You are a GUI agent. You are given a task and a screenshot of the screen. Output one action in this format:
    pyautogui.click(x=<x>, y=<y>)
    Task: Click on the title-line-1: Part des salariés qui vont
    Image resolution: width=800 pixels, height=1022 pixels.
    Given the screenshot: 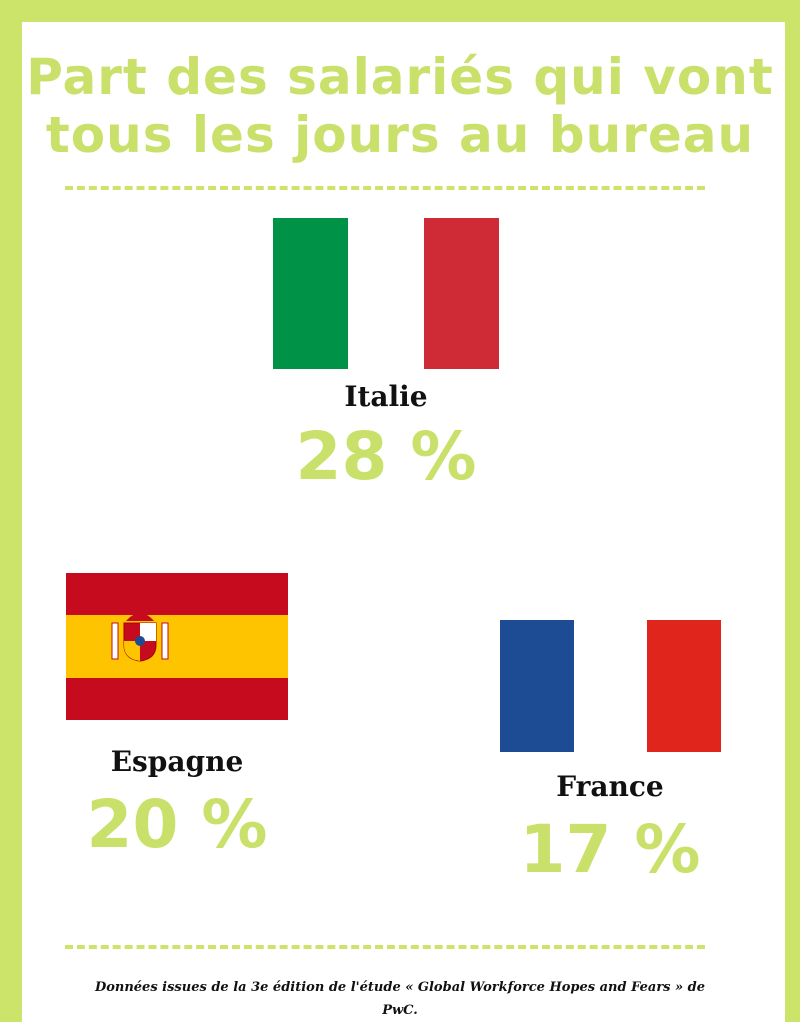 What is the action you would take?
    pyautogui.click(x=400, y=77)
    